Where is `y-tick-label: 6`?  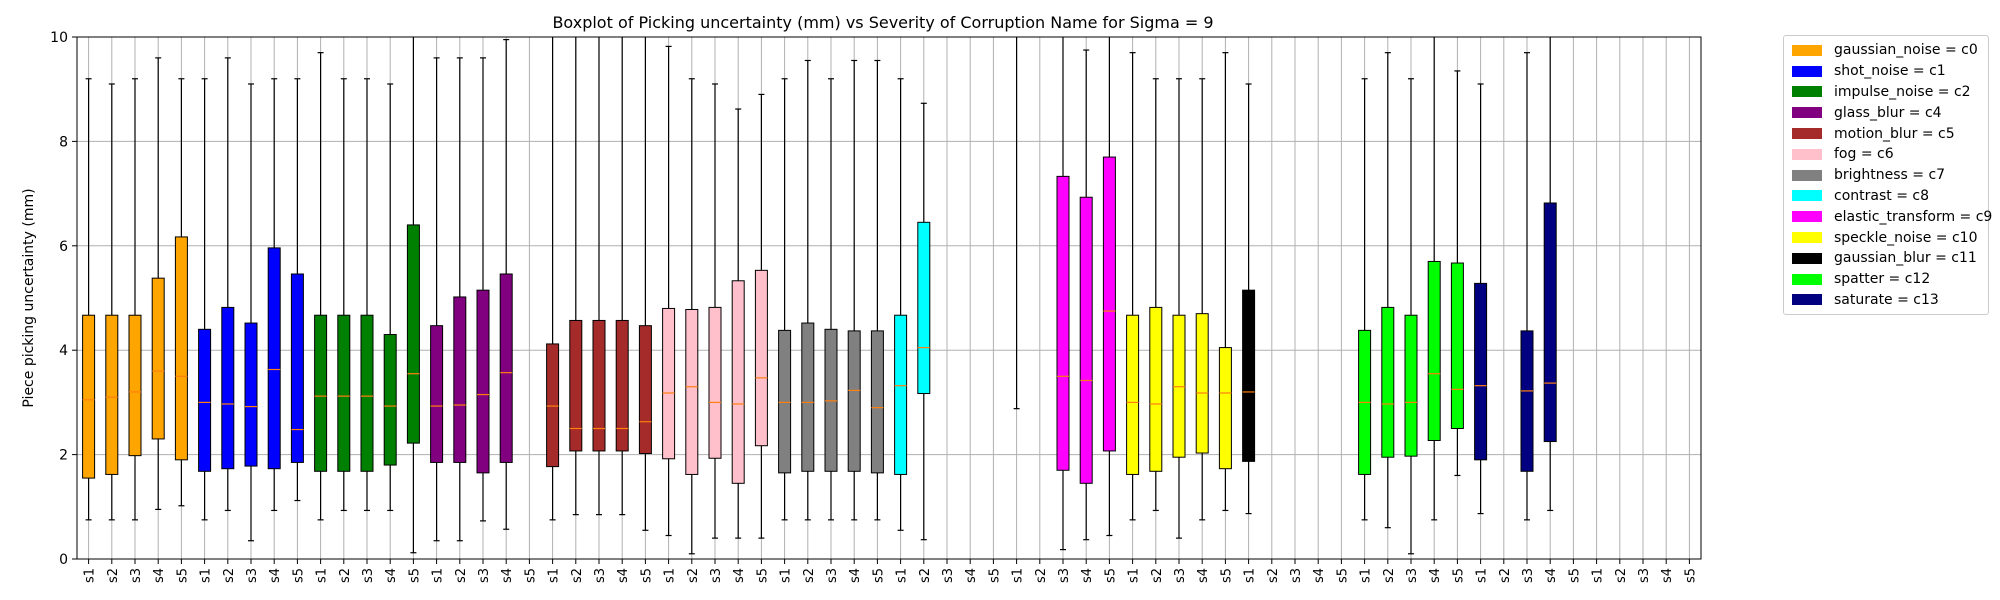
y-tick-label: 6 is located at coordinates (63, 247).